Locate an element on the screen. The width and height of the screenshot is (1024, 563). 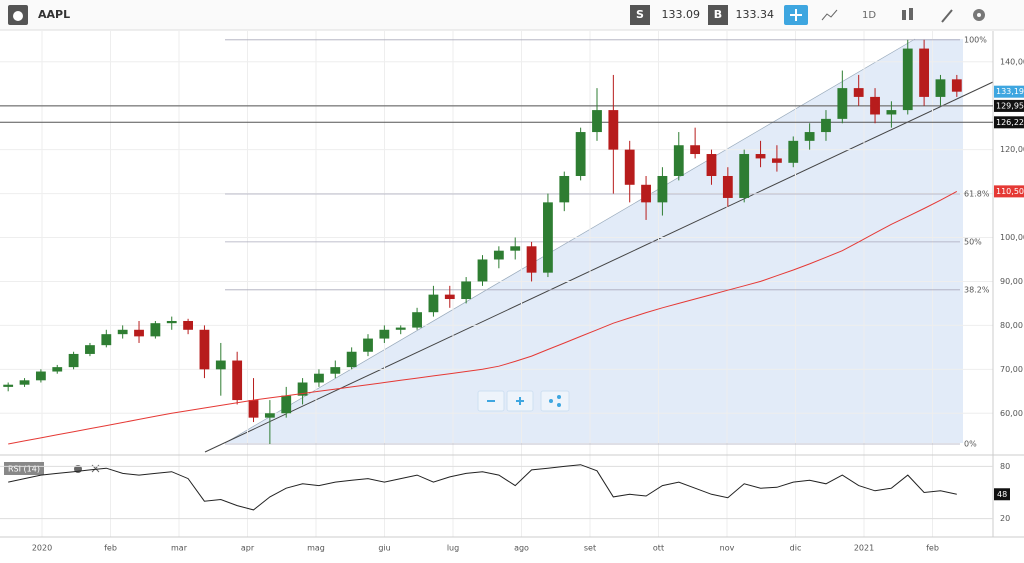
level-label: 129,95 is located at coordinates (1010, 105).